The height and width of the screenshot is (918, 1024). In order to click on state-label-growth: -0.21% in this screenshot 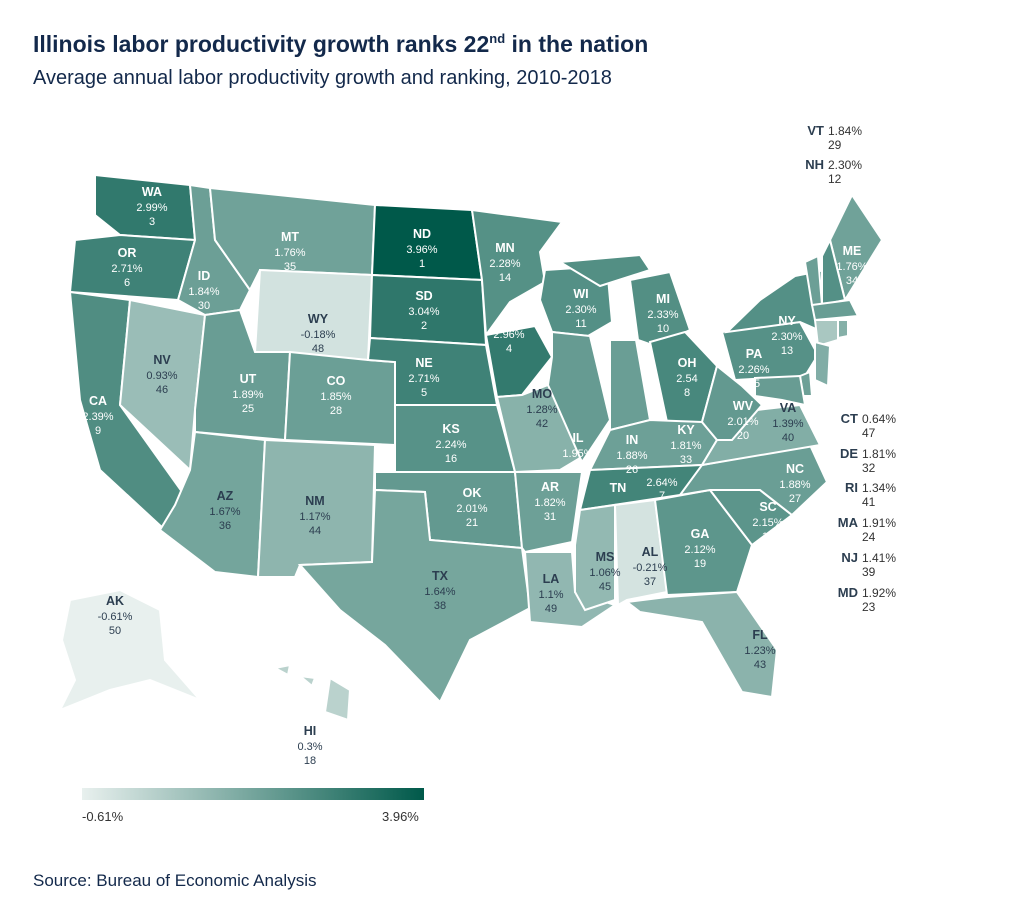, I will do `click(650, 568)`.